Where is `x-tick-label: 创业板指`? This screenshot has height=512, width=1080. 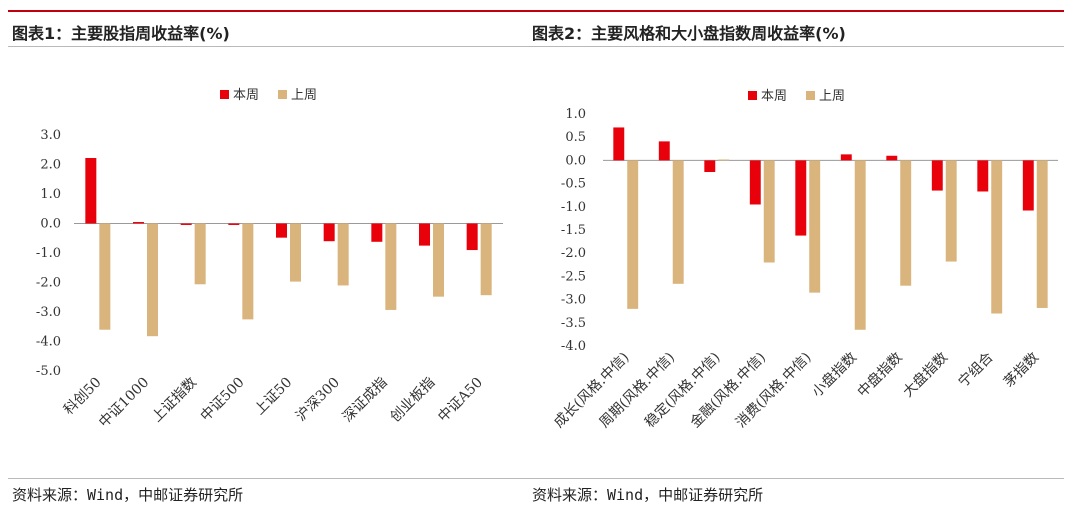
x-tick-label: 创业板指 is located at coordinates (412, 400).